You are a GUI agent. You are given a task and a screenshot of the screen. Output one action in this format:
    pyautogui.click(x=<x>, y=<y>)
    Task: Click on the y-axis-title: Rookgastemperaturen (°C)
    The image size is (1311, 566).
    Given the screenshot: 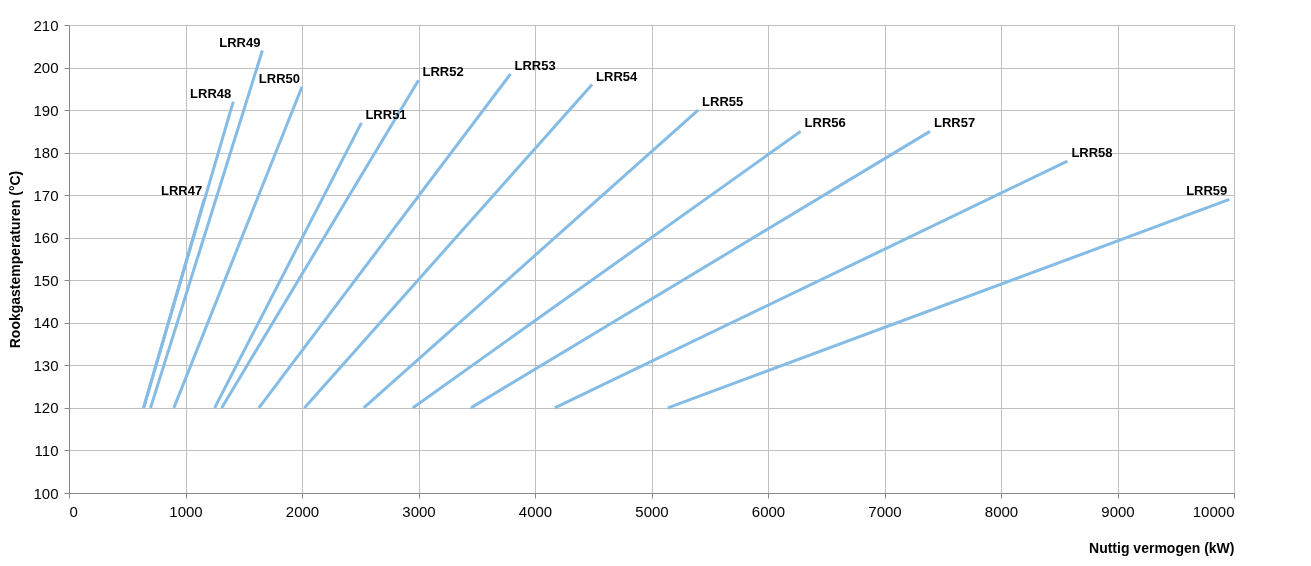 What is the action you would take?
    pyautogui.click(x=15, y=259)
    